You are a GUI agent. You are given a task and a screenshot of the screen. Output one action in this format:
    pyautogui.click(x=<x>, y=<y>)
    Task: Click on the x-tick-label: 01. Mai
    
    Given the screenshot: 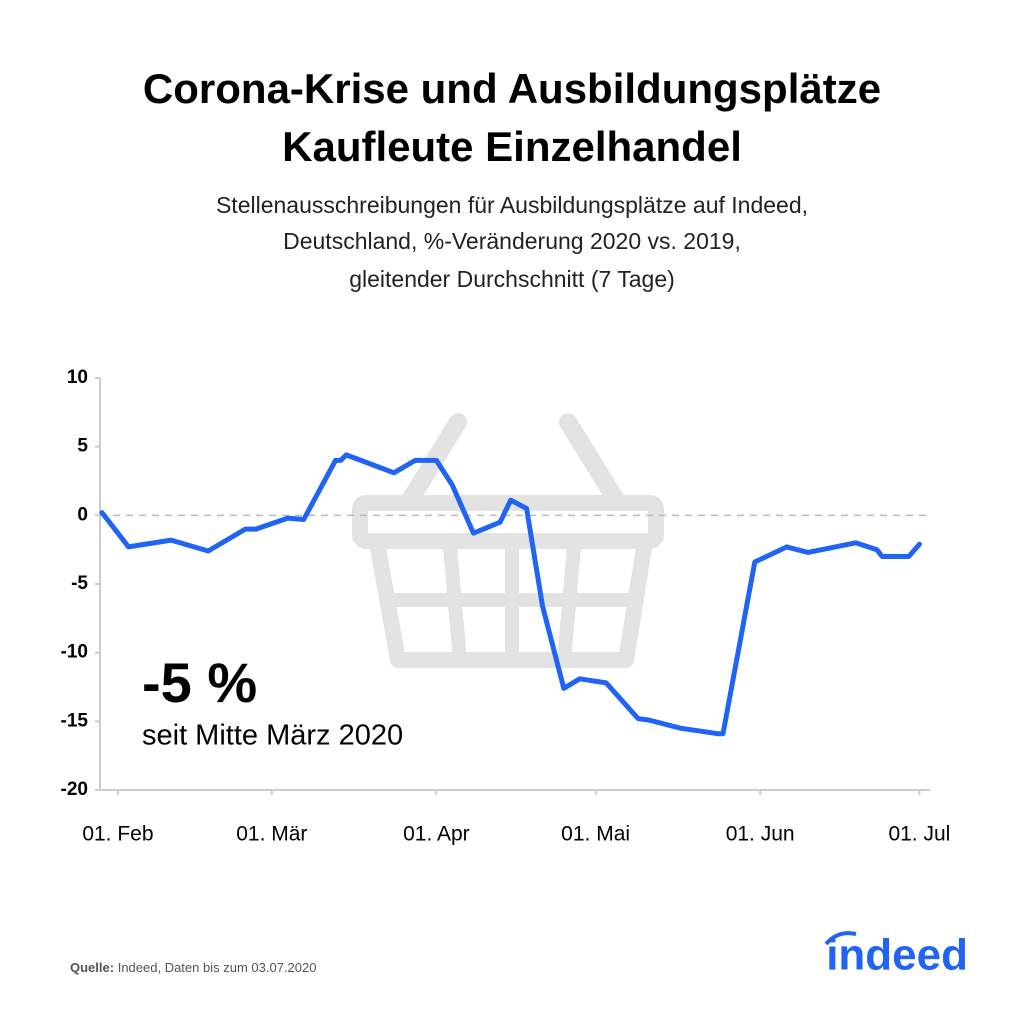 What is the action you would take?
    pyautogui.click(x=595, y=834)
    